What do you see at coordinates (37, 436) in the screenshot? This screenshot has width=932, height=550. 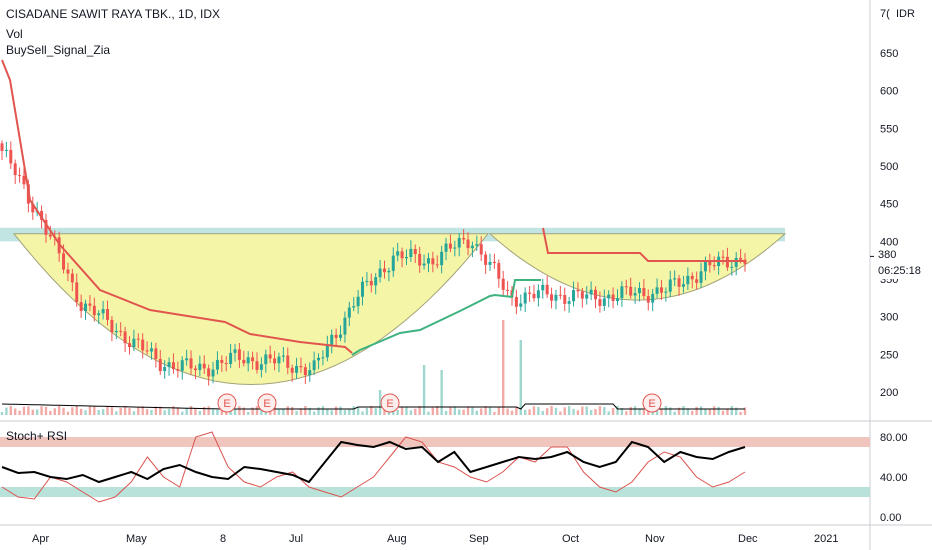 I see `stoch-indicator-label: Stoch+ RSI` at bounding box center [37, 436].